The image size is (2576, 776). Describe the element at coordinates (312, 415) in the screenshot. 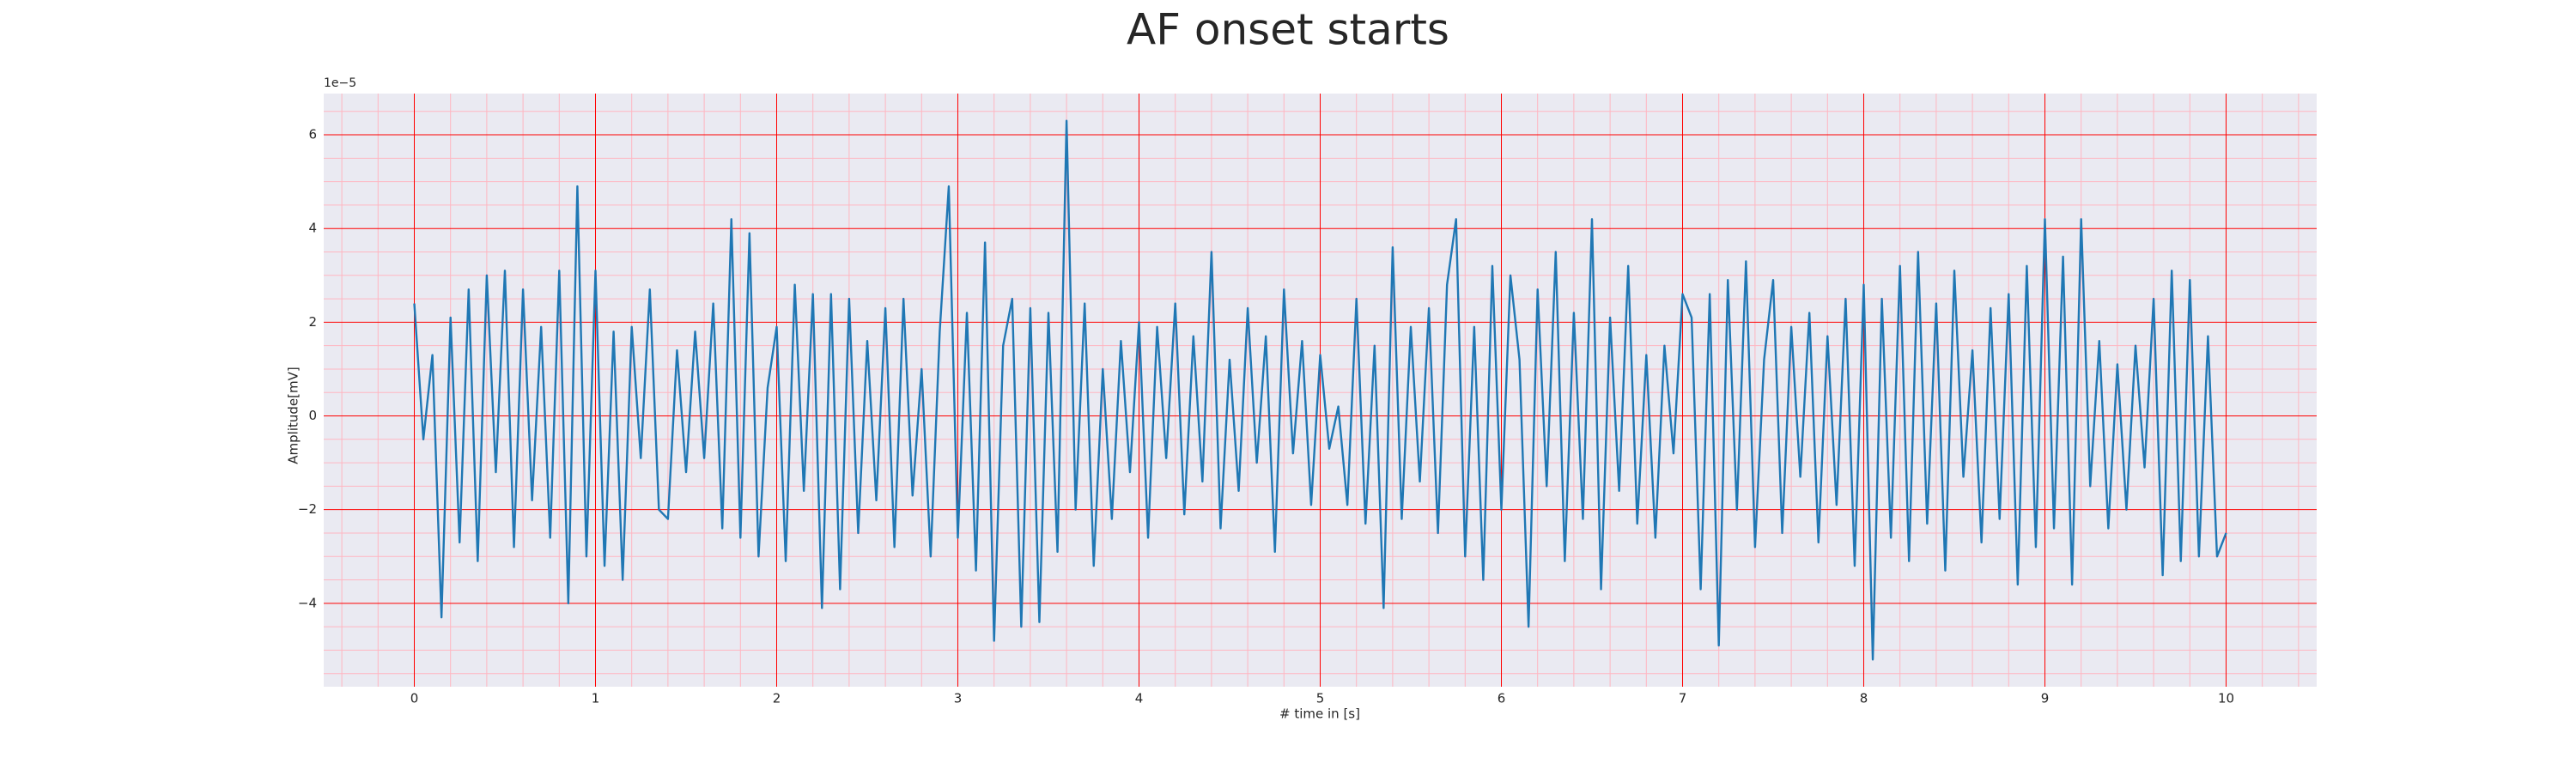

I see `y-tick-label: 0` at that location.